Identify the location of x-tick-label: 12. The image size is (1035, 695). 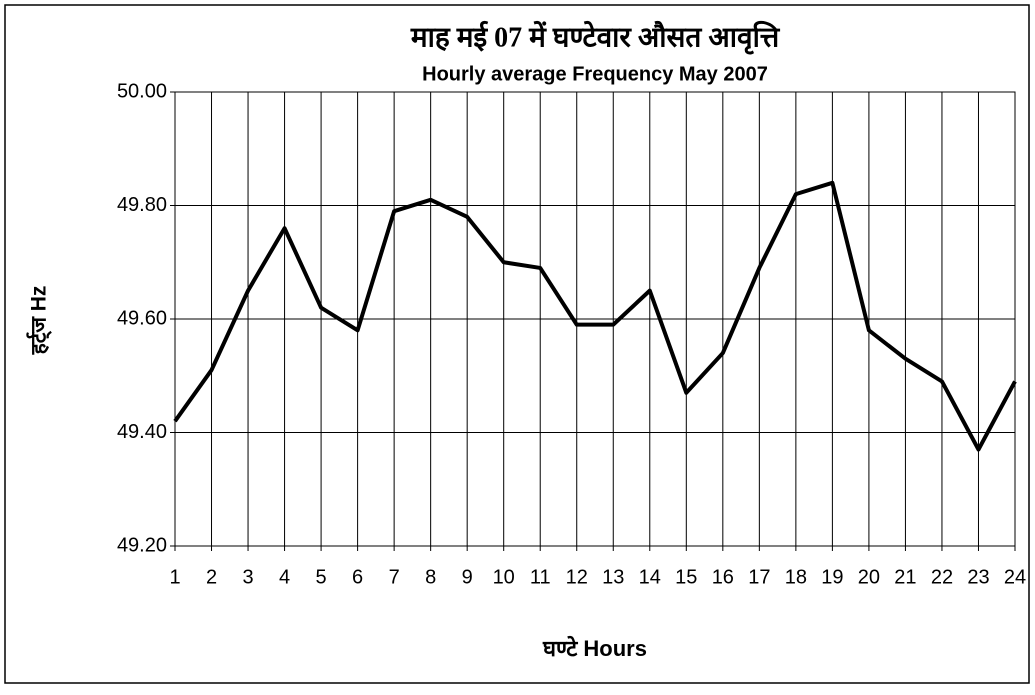
(577, 577).